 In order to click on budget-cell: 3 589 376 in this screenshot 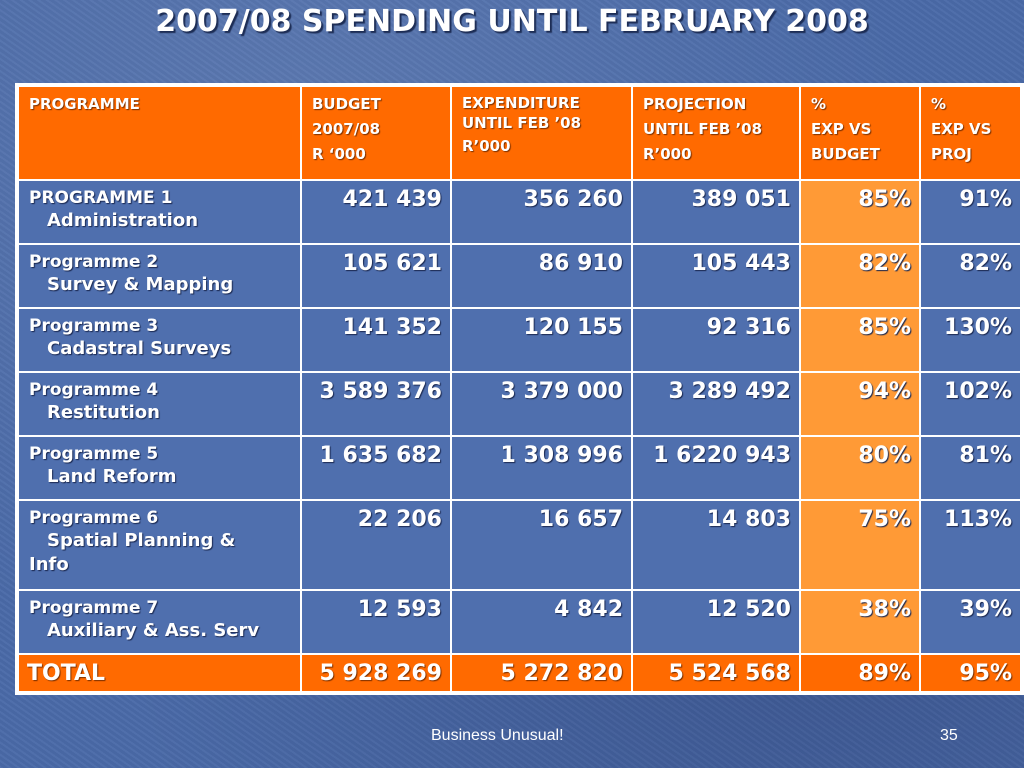, I will do `click(376, 404)`.